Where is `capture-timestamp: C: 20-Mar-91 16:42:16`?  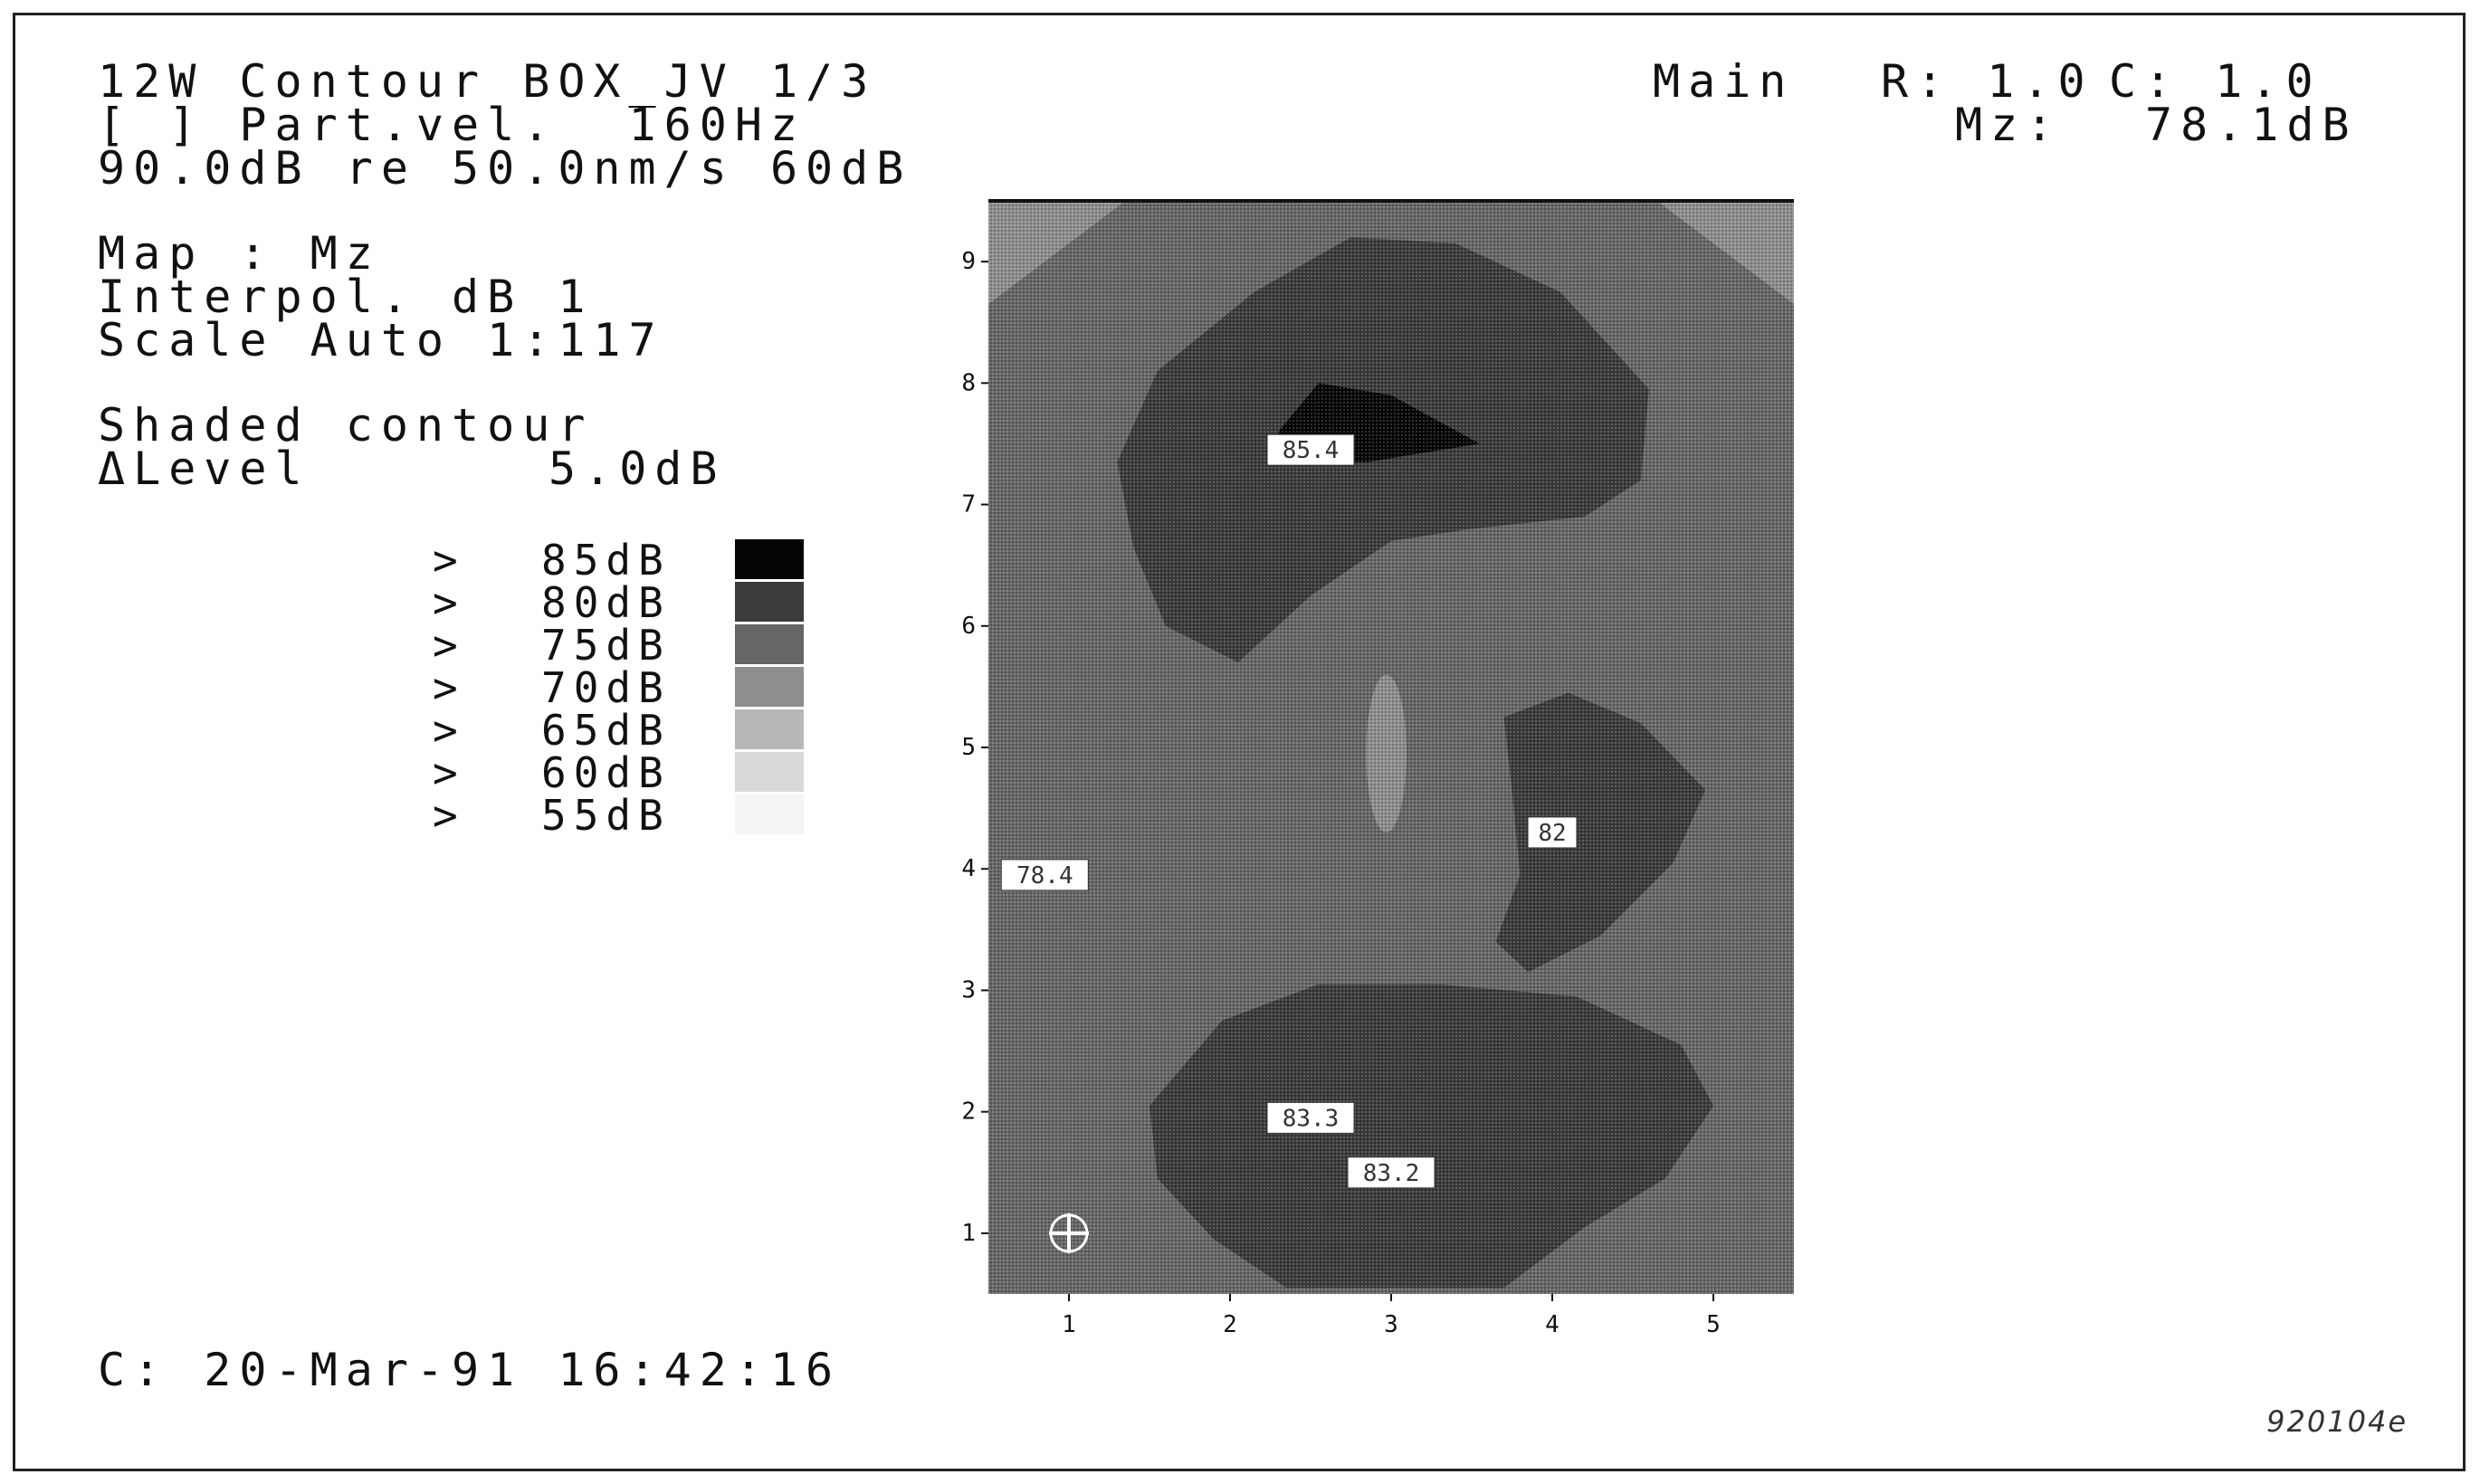 capture-timestamp: C: 20-Mar-91 16:42:16 is located at coordinates (470, 1370).